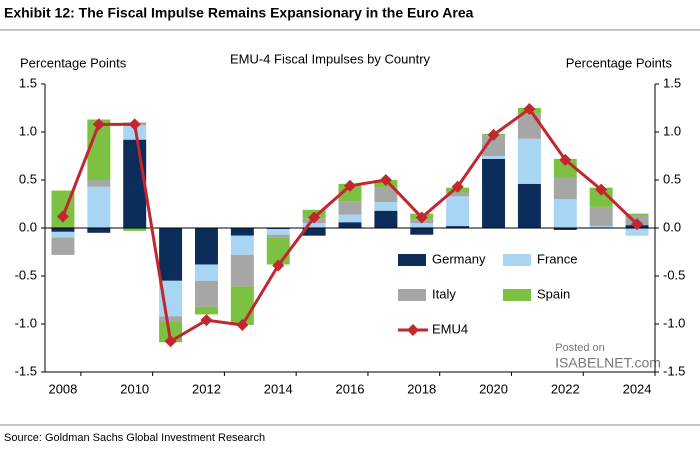 The height and width of the screenshot is (450, 700). Describe the element at coordinates (608, 363) in the screenshot. I see `watermark: ISABELNET.com` at that location.